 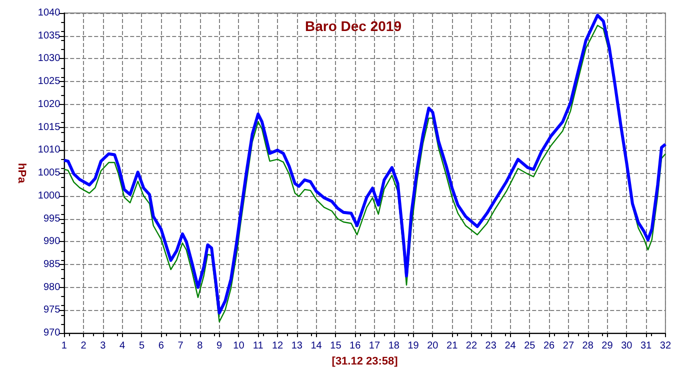 I want to click on y-tick-label: 1010, so click(x=49, y=150).